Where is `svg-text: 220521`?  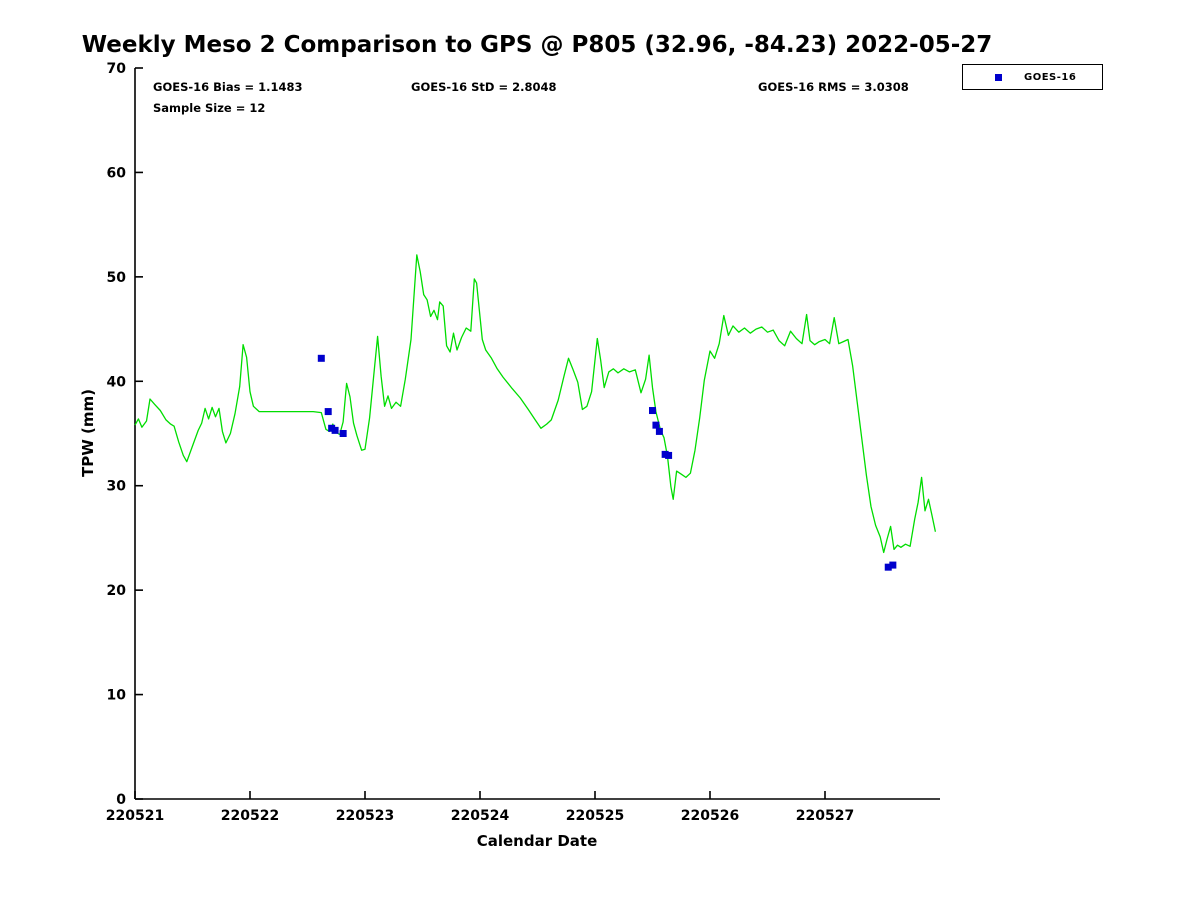 svg-text: 220521 is located at coordinates (135, 816).